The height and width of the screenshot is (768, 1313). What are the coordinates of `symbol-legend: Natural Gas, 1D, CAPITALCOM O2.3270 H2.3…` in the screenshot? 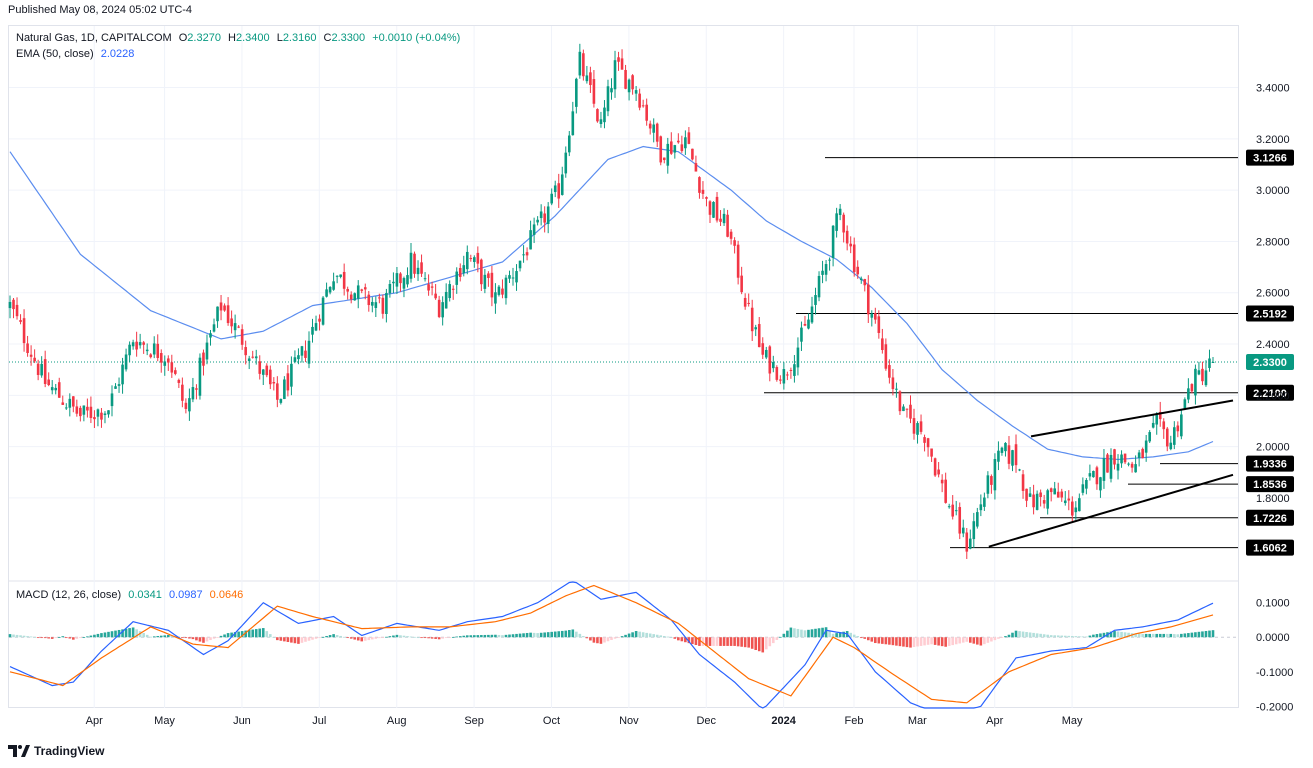 It's located at (242, 38).